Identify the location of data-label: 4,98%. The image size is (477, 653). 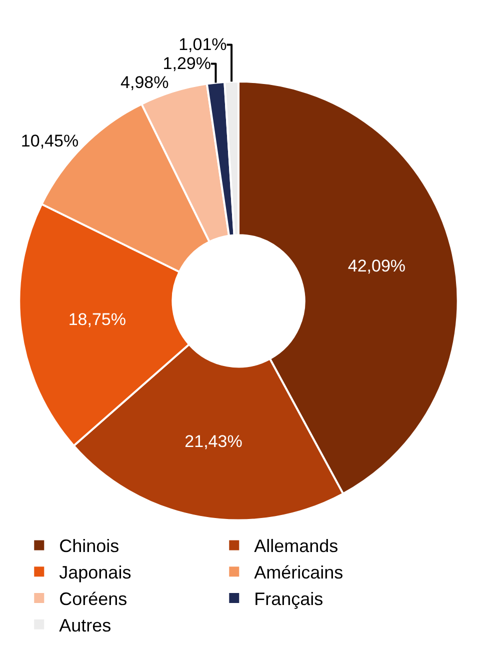
(144, 82).